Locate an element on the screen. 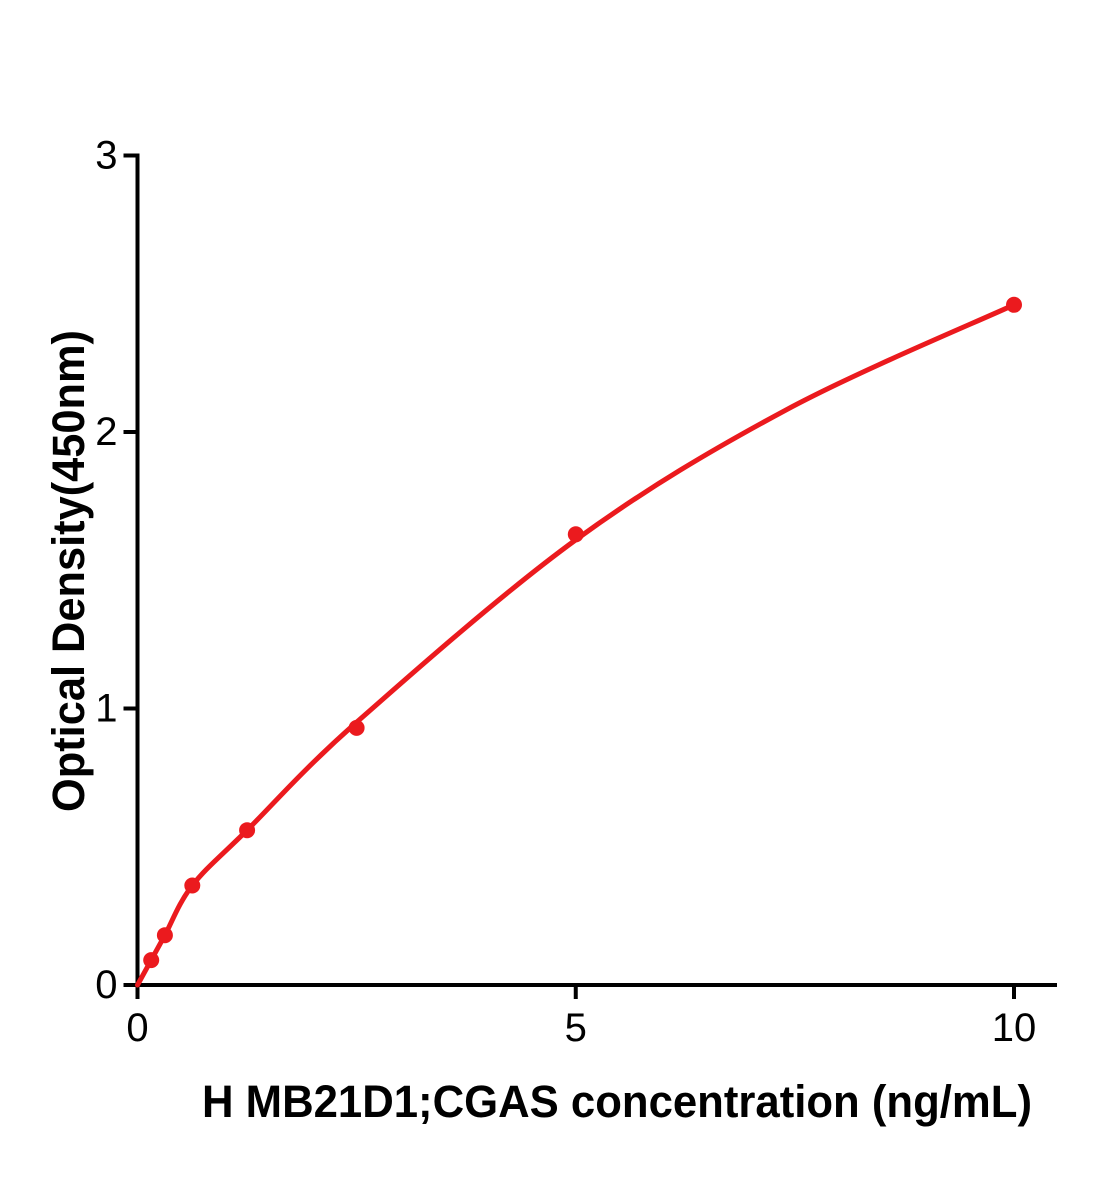 The width and height of the screenshot is (1104, 1200). x-axis-title: H MB21D1;CGAS concentration (ng/mL) is located at coordinates (617, 1101).